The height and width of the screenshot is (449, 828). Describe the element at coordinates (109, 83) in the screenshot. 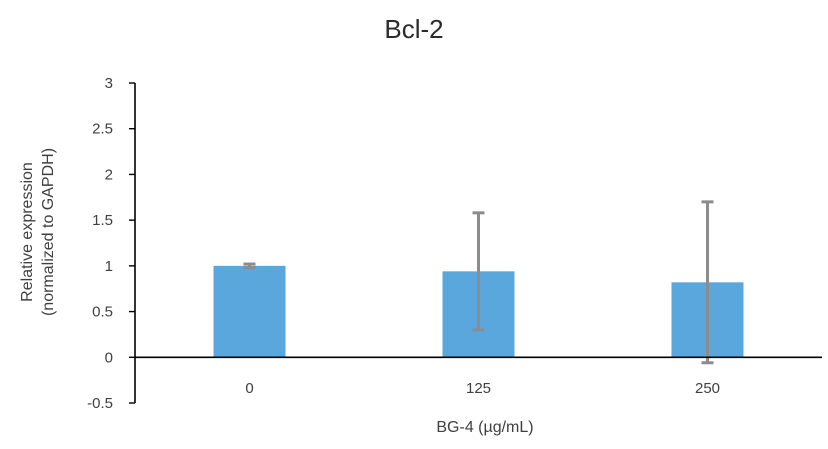

I see `y-tick-label: 3` at that location.